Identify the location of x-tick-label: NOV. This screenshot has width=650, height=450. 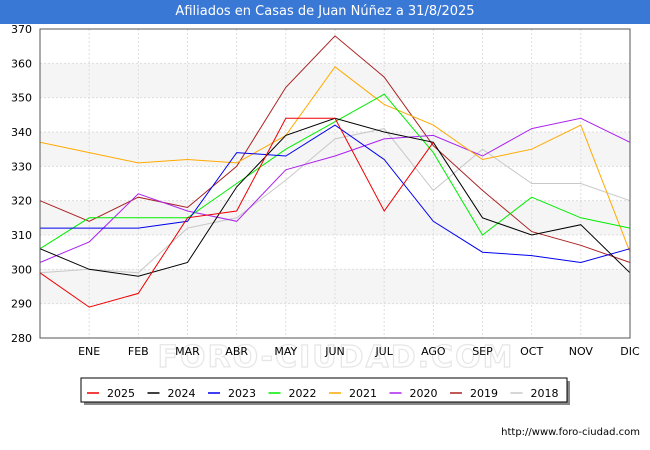
(581, 351).